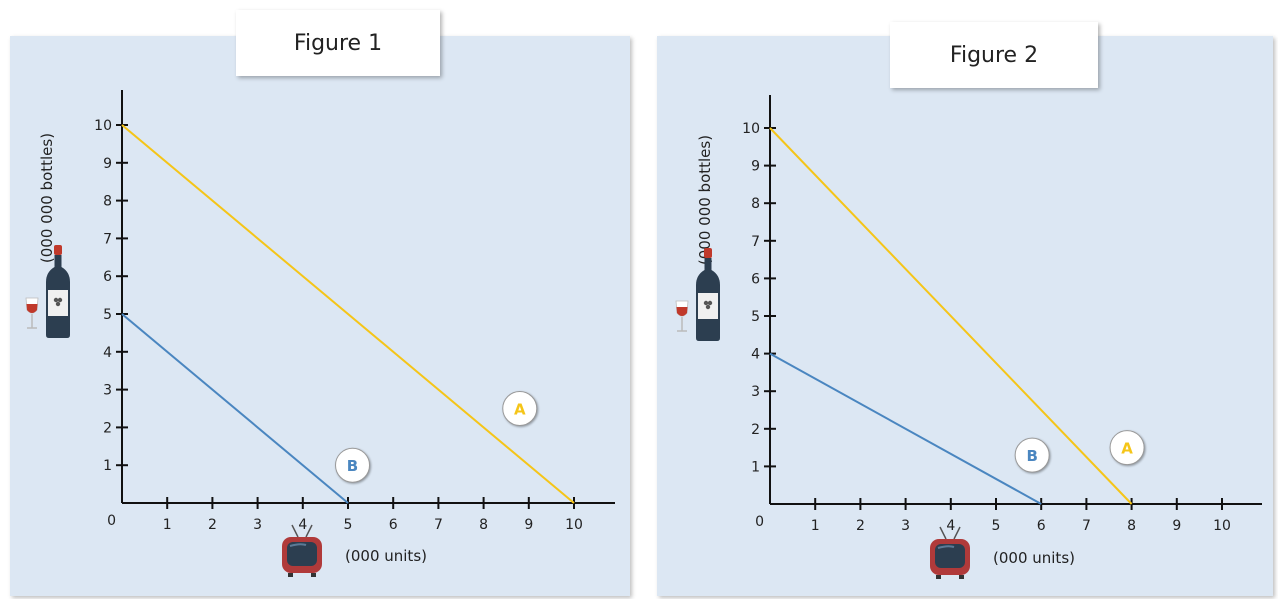 The height and width of the screenshot is (599, 1278). What do you see at coordinates (994, 55) in the screenshot?
I see `figure-2-title: Figure 2` at bounding box center [994, 55].